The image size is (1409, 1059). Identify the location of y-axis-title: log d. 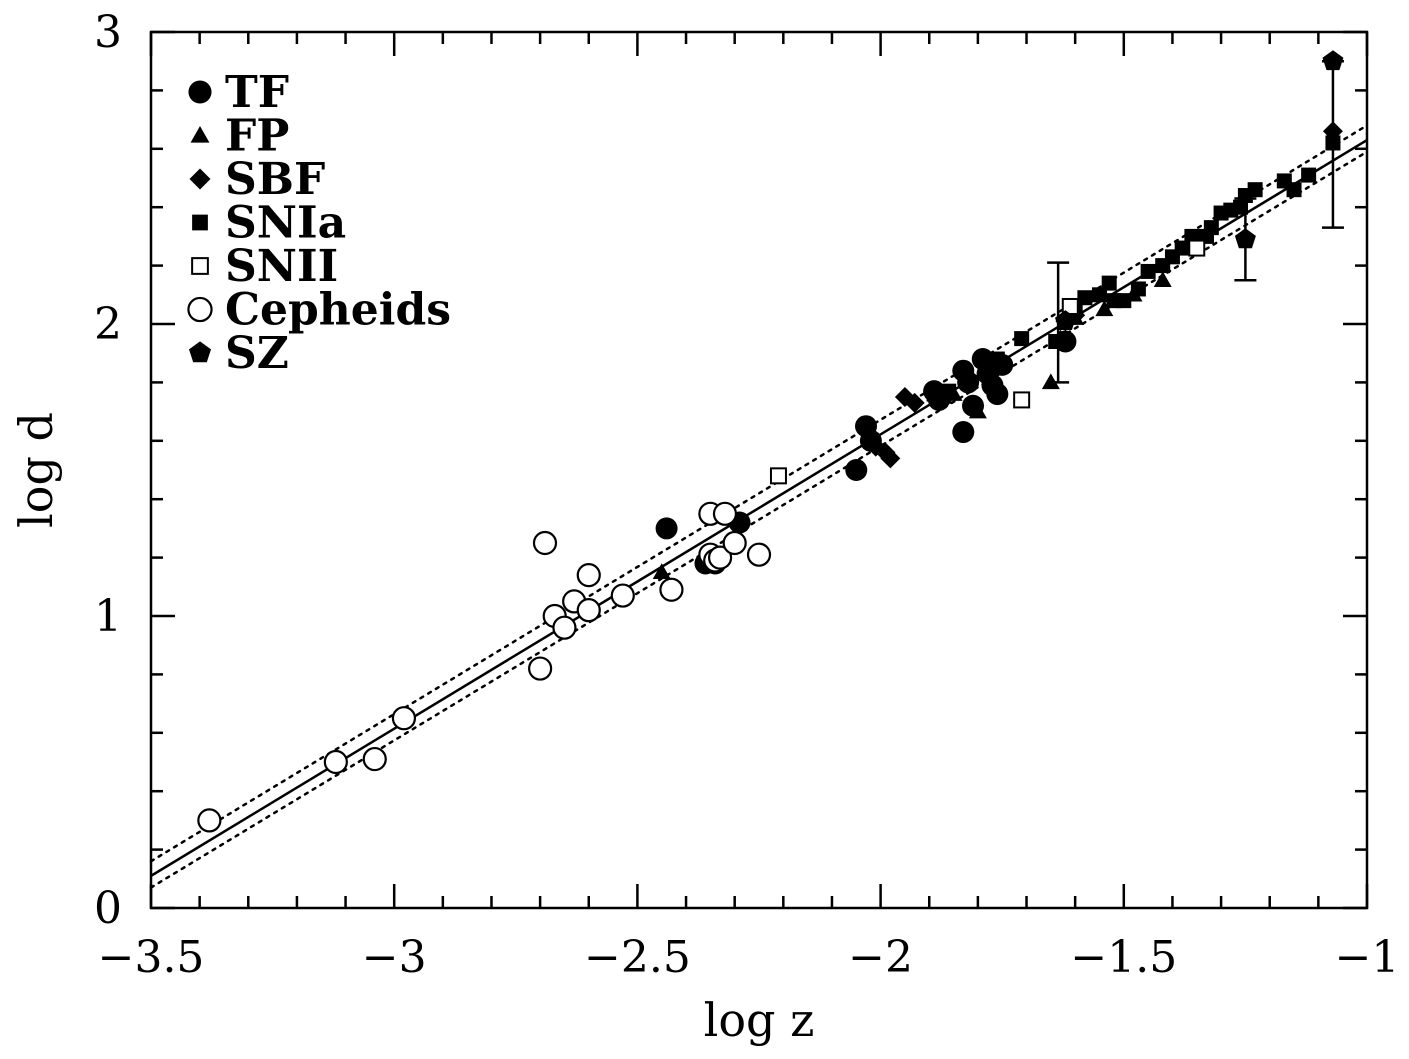
(36, 470).